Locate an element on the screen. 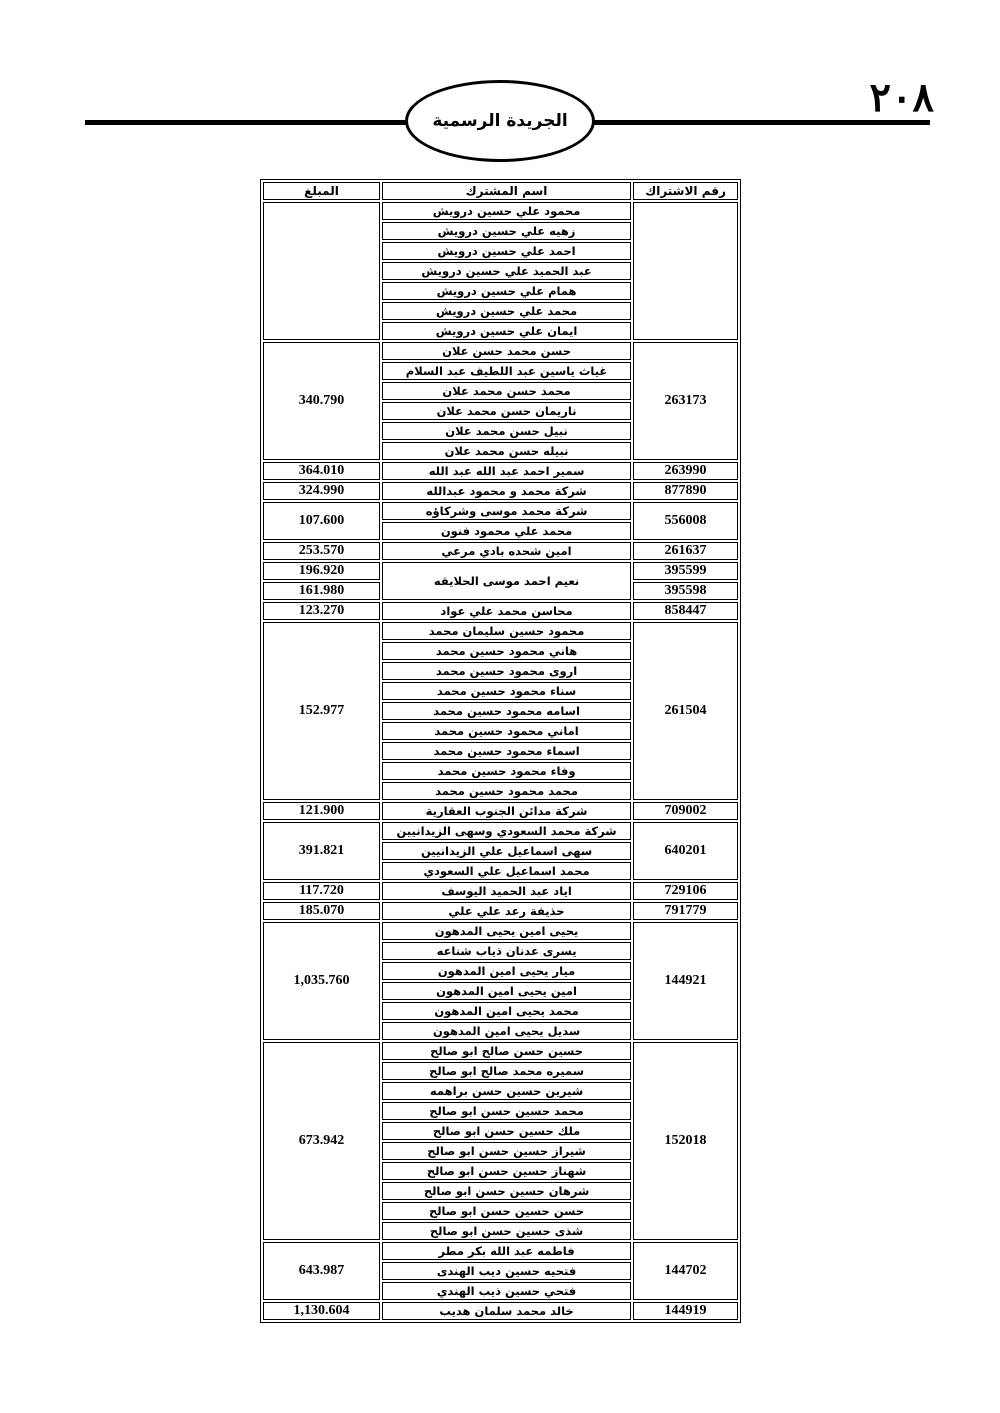 This screenshot has width=1000, height=1413. column-header-amount: المبلغ is located at coordinates (321, 191).